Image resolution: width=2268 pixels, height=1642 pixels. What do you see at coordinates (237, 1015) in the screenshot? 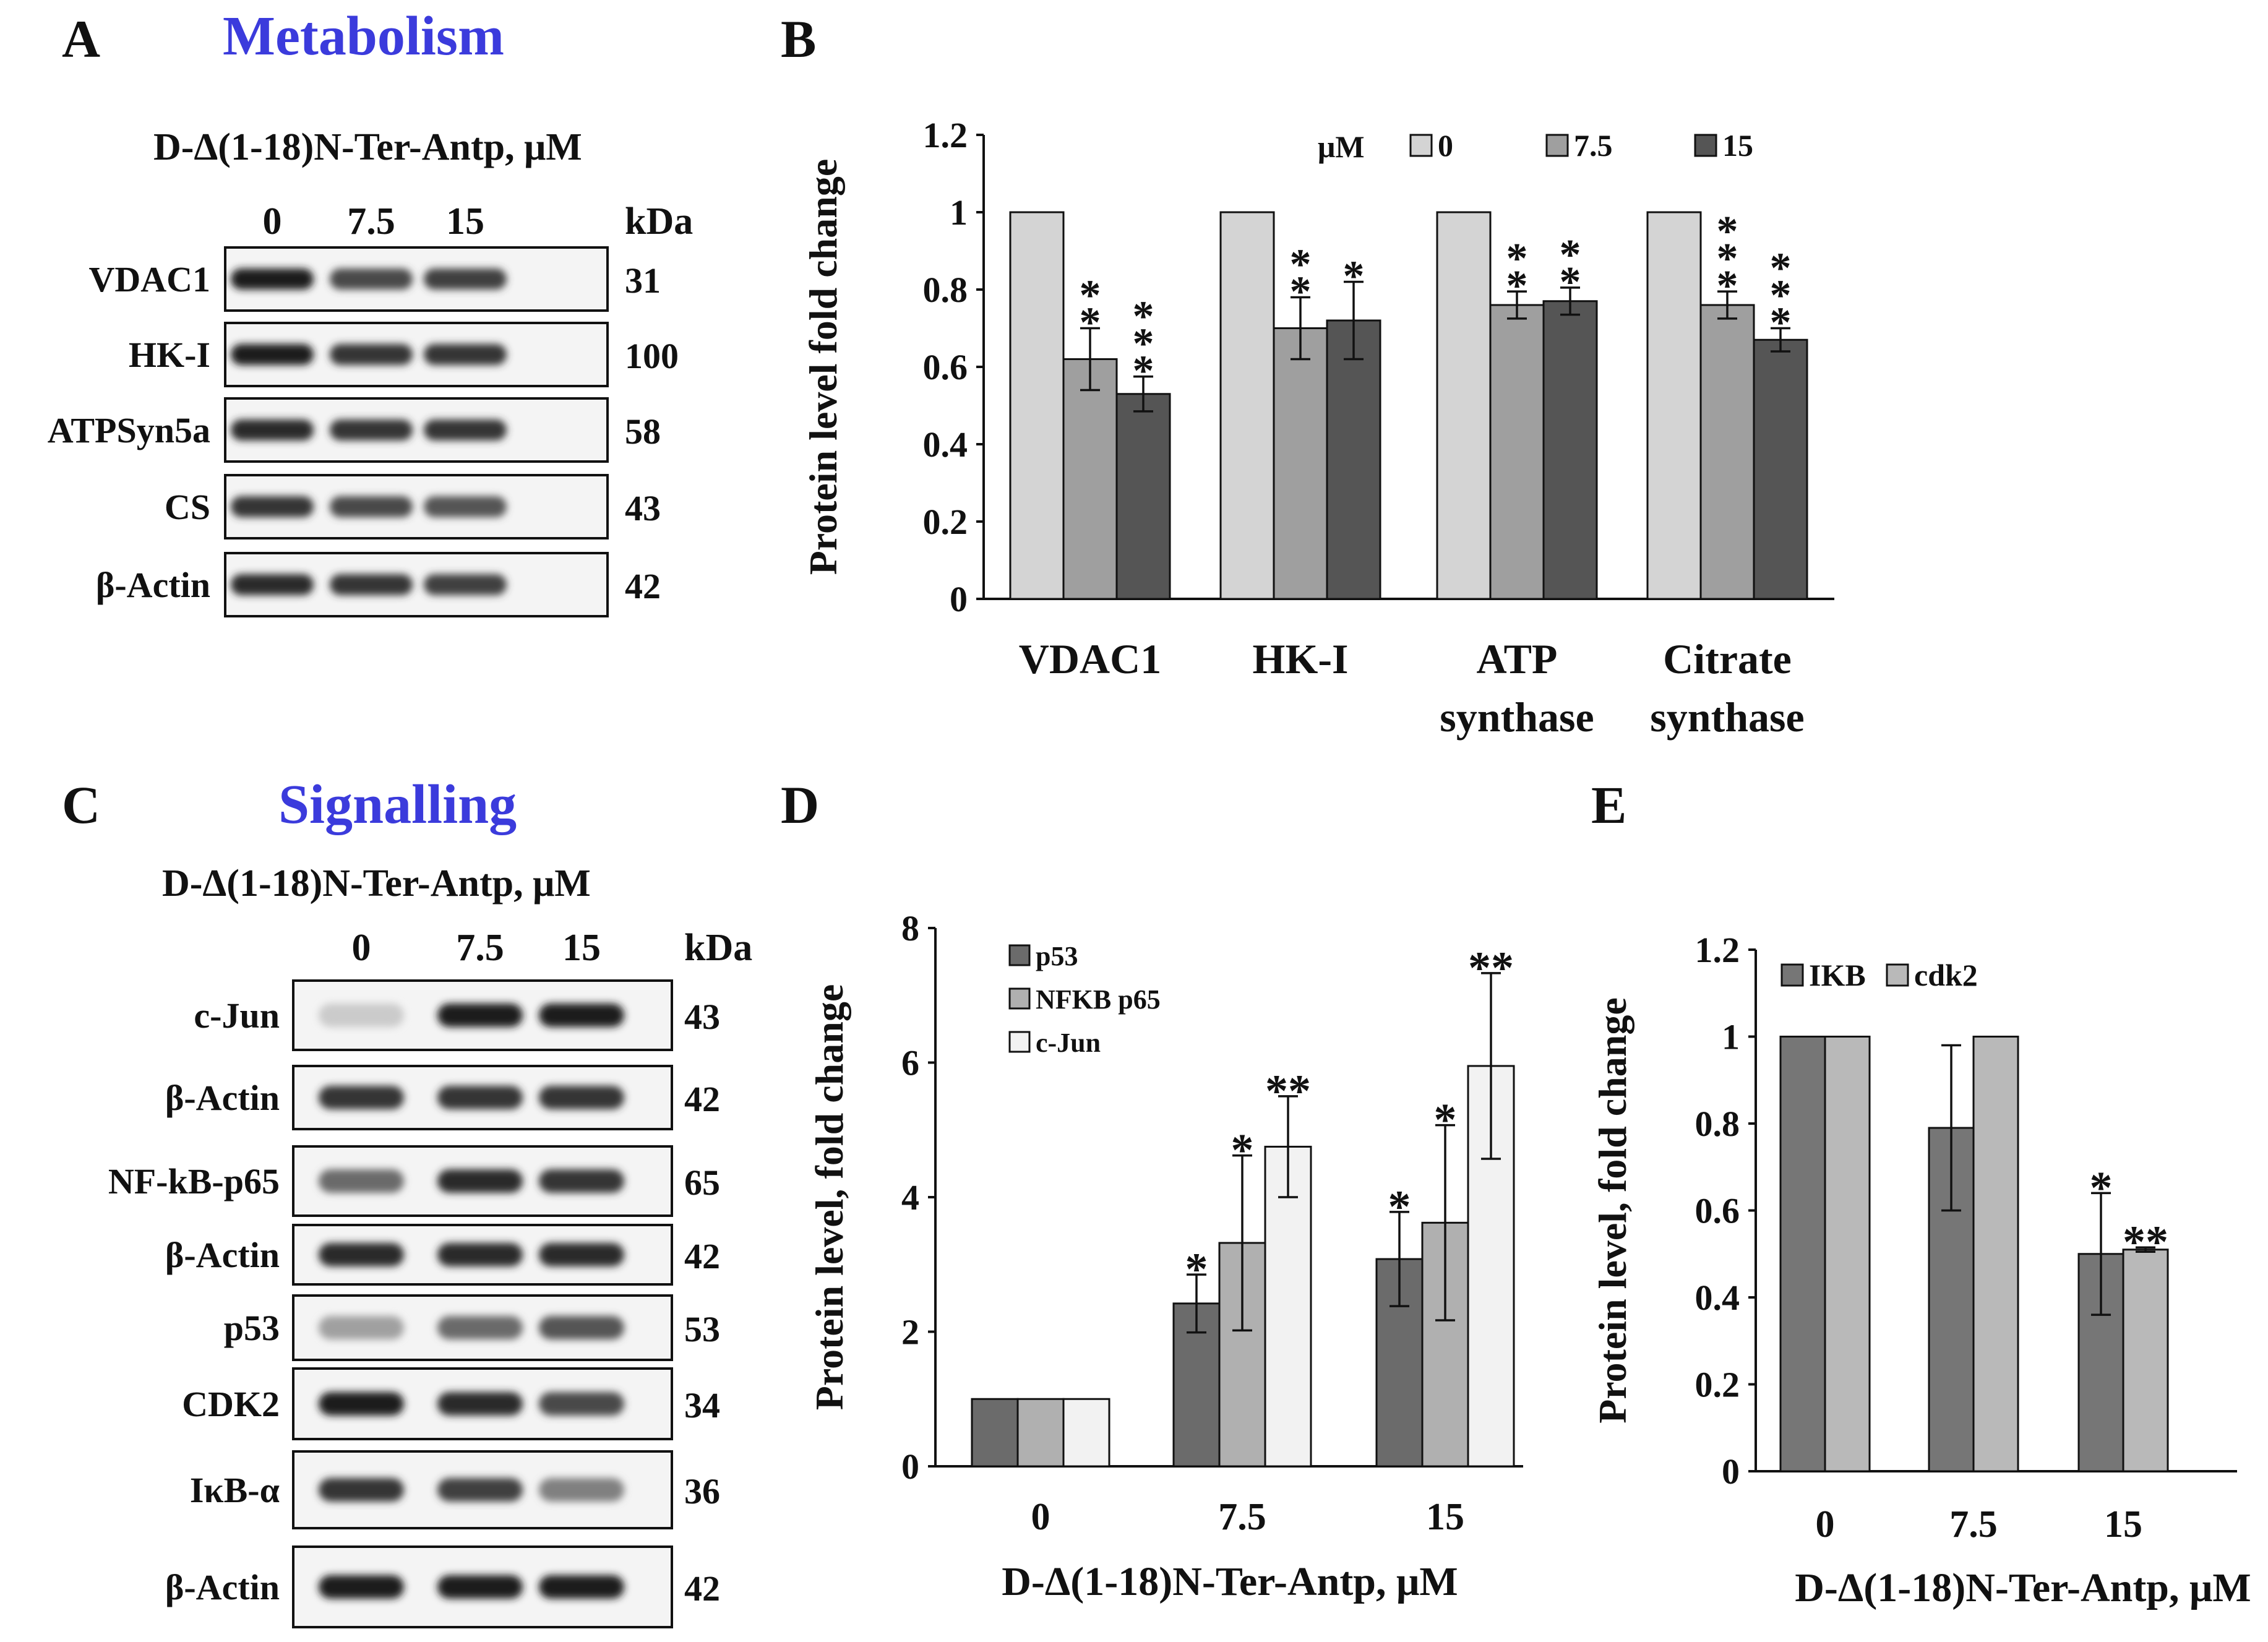
I see `blot-label: c-Jun` at bounding box center [237, 1015].